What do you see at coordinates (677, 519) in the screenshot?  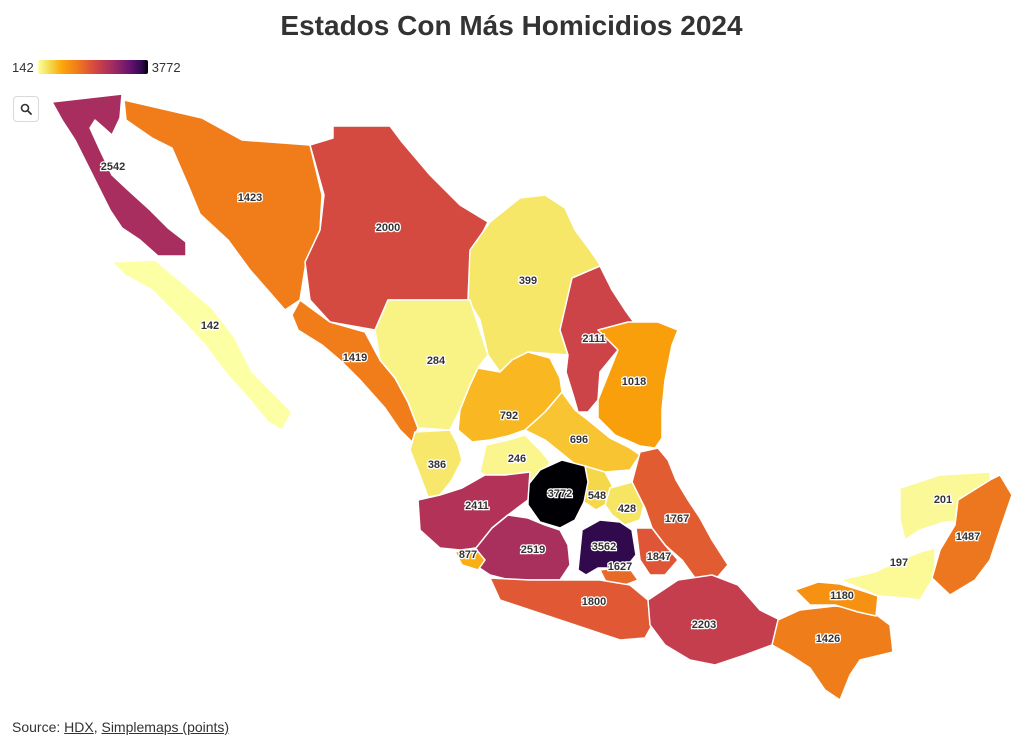 I see `state-value-label: 1767` at bounding box center [677, 519].